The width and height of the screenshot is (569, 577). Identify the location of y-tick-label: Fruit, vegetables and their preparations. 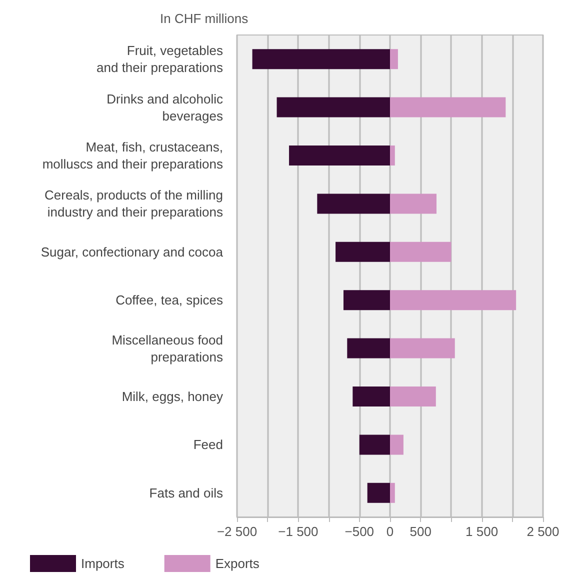
(160, 59).